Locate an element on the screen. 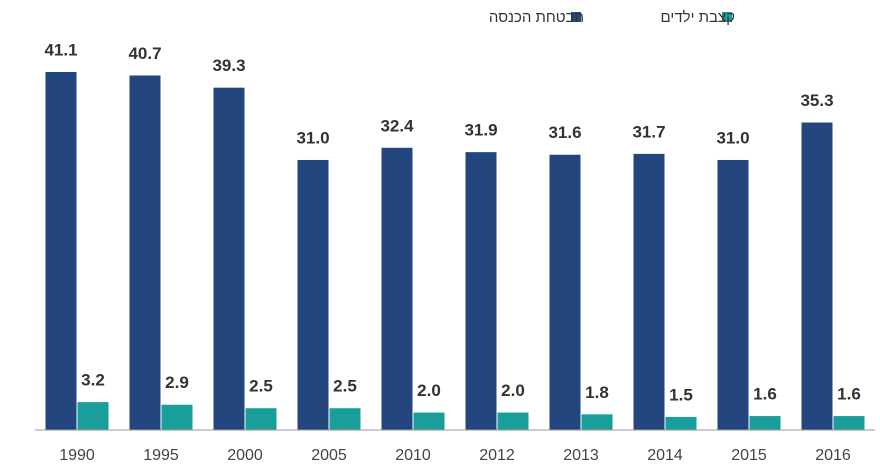  legend-label: קצבת ילדים is located at coordinates (698, 17).